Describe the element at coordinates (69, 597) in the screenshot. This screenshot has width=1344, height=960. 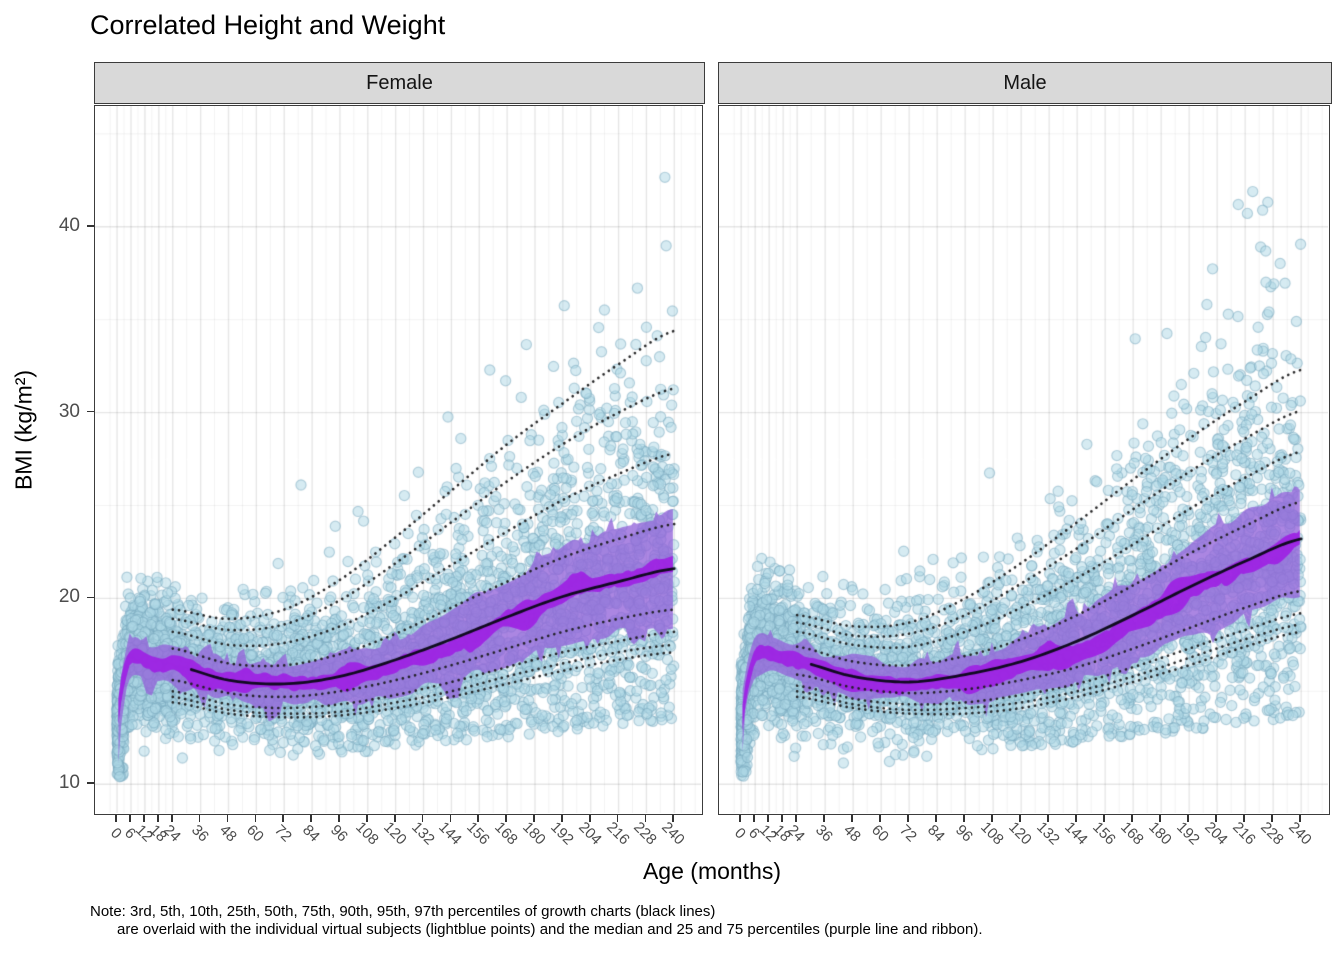
I see `y-tick-label: 20` at that location.